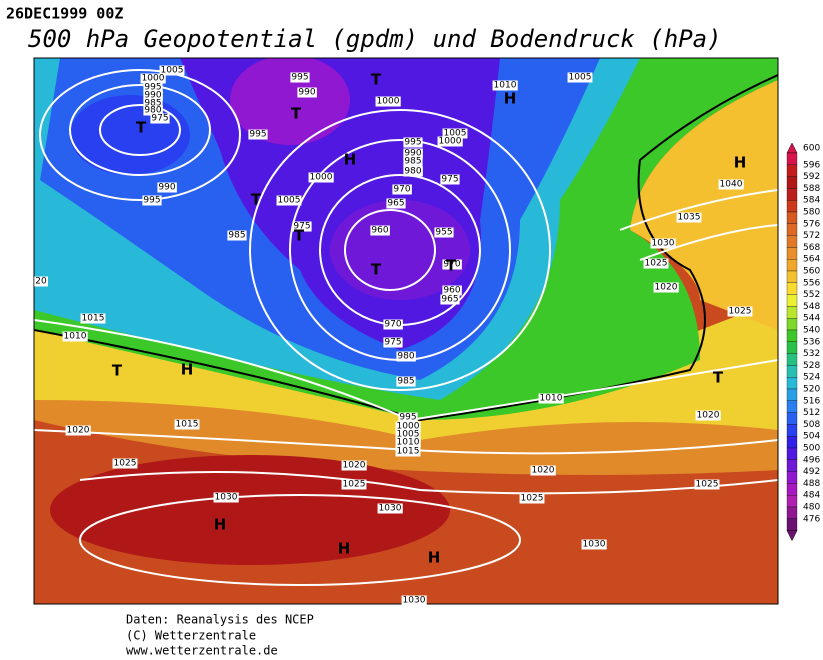 The width and height of the screenshot is (823, 660). What do you see at coordinates (811, 519) in the screenshot?
I see `colorbar-label: 476` at bounding box center [811, 519].